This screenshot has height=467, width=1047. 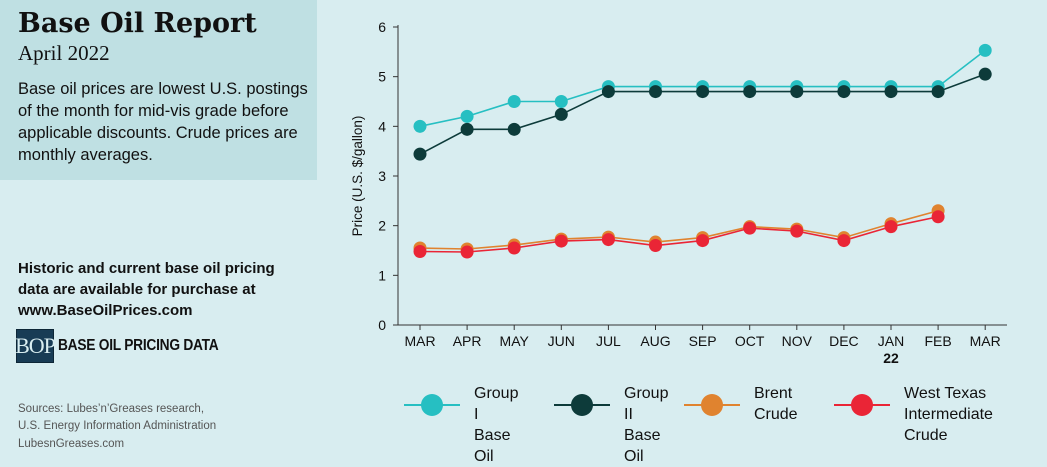 What do you see at coordinates (750, 341) in the screenshot?
I see `x-tick-label: OCT` at bounding box center [750, 341].